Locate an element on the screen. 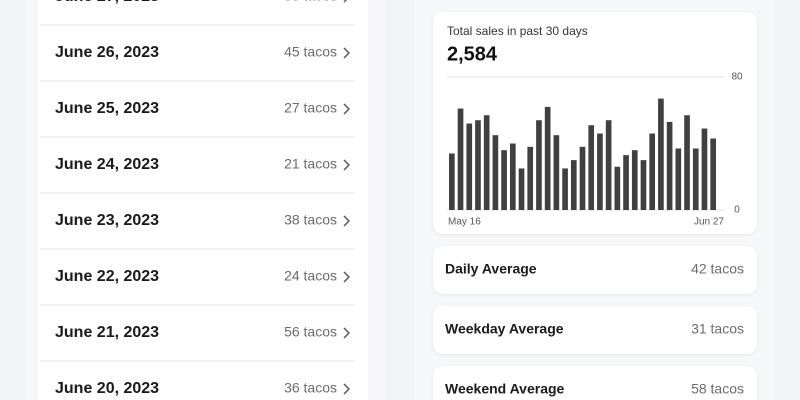 The image size is (800, 400). chart-title: Total sales in past 30 days is located at coordinates (517, 31).